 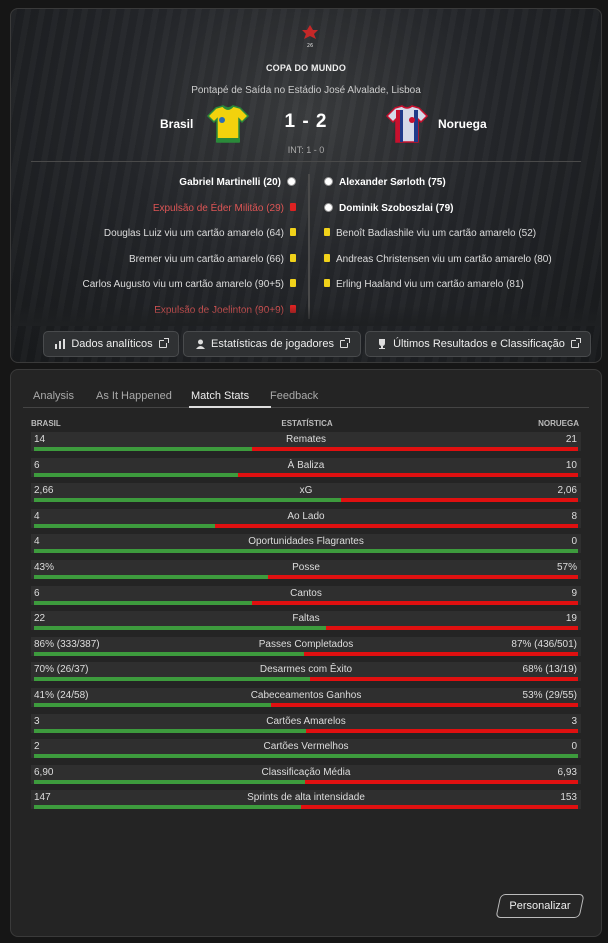 I want to click on red-card-icon, so click(x=293, y=207).